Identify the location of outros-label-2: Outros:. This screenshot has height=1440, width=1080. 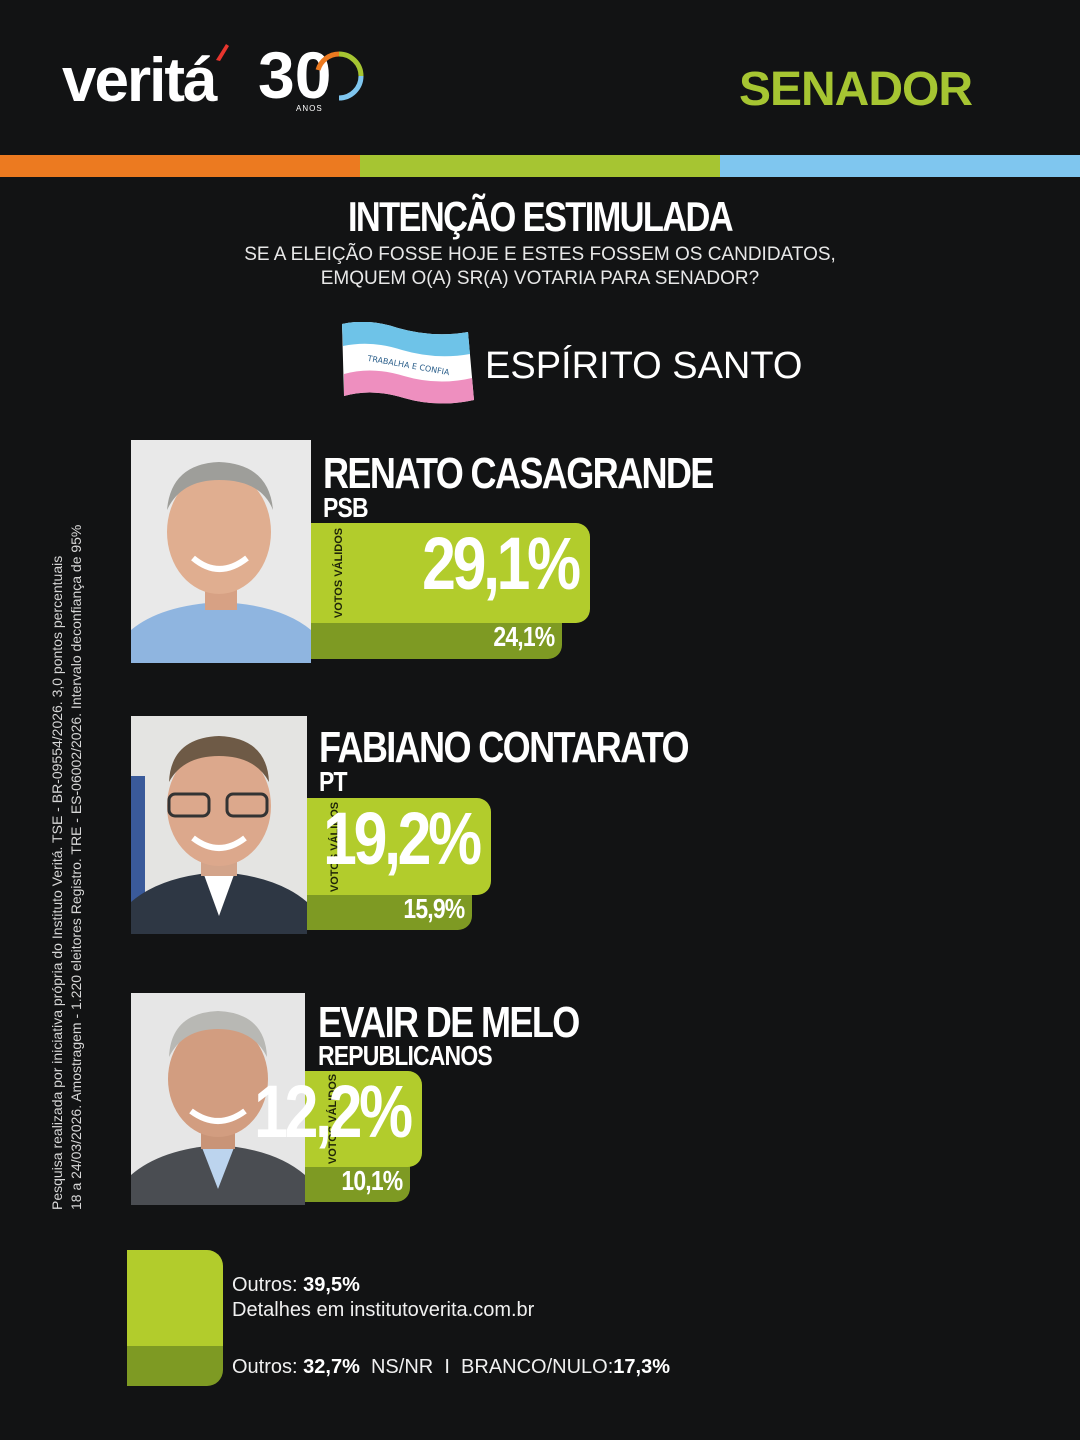
(265, 1367).